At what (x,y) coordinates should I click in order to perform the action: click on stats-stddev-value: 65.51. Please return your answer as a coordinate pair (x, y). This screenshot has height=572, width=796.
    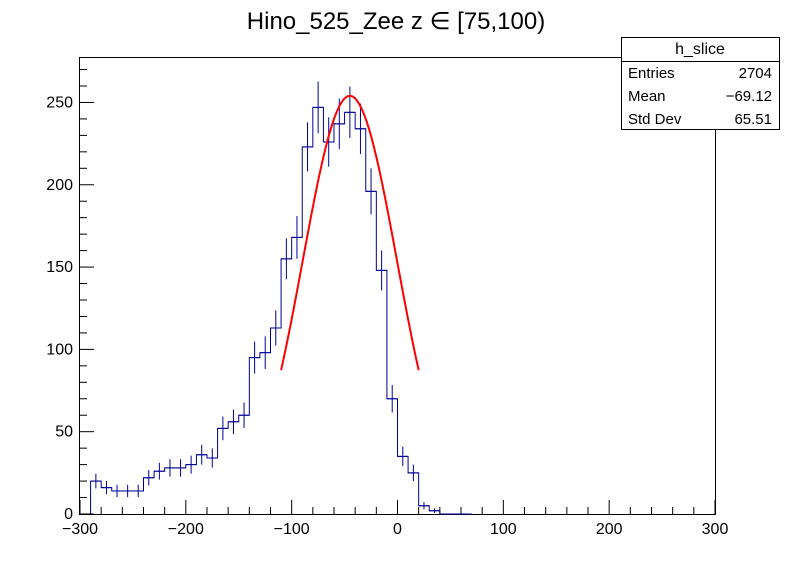
    Looking at the image, I should click on (753, 119).